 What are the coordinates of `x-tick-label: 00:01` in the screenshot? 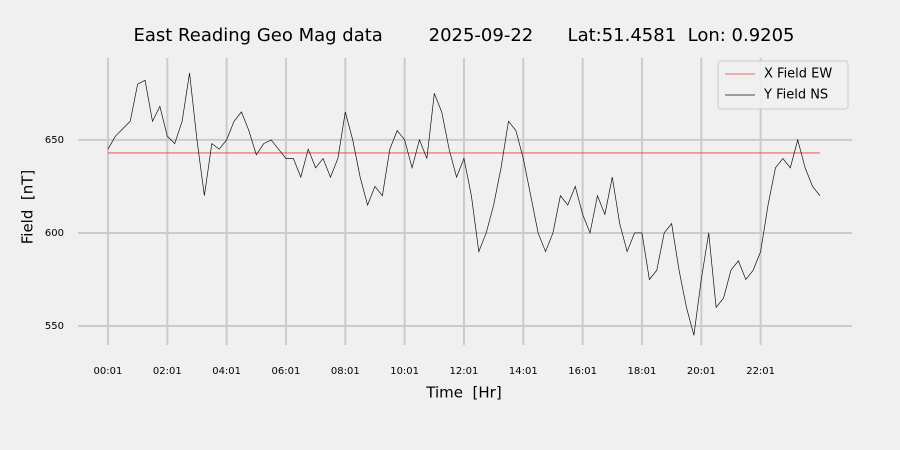 It's located at (108, 371).